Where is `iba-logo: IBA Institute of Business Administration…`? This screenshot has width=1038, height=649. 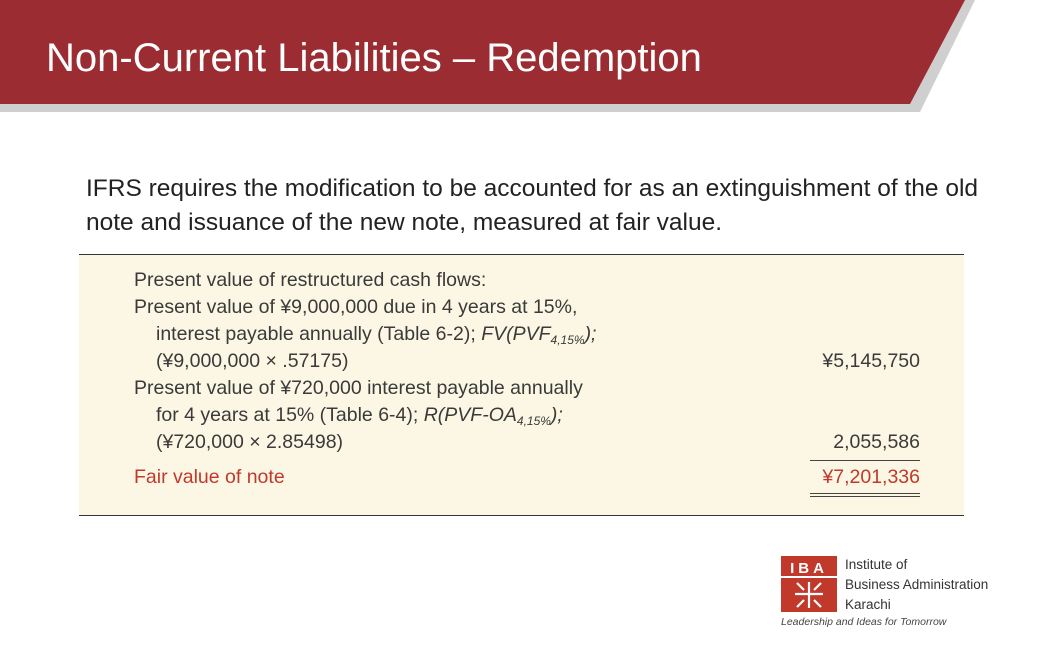
iba-logo: IBA Institute of Business Administration… is located at coordinates (901, 596).